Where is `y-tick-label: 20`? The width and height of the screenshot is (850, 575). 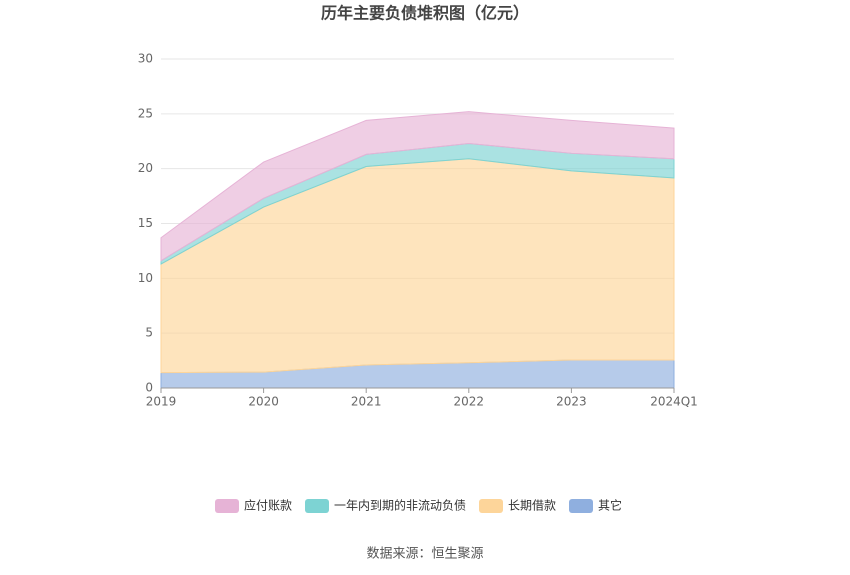 y-tick-label: 20 is located at coordinates (145, 168).